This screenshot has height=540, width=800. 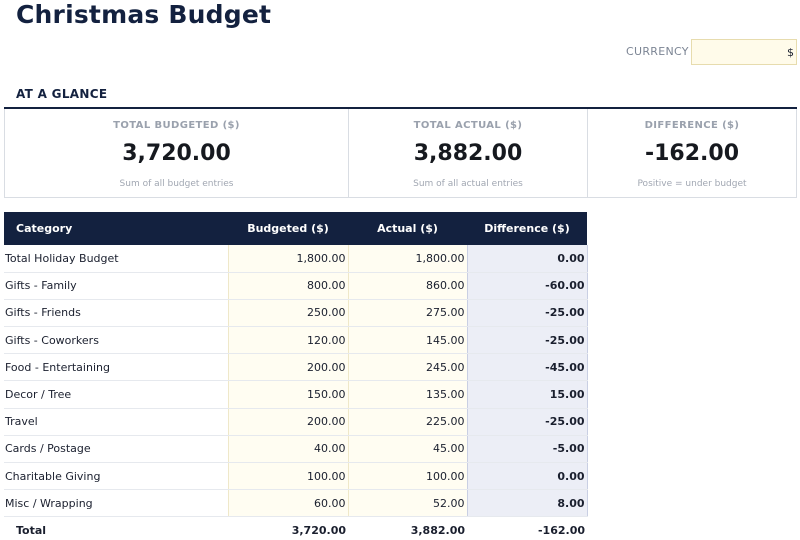 I want to click on column-header-difference: Difference ($), so click(x=527, y=228).